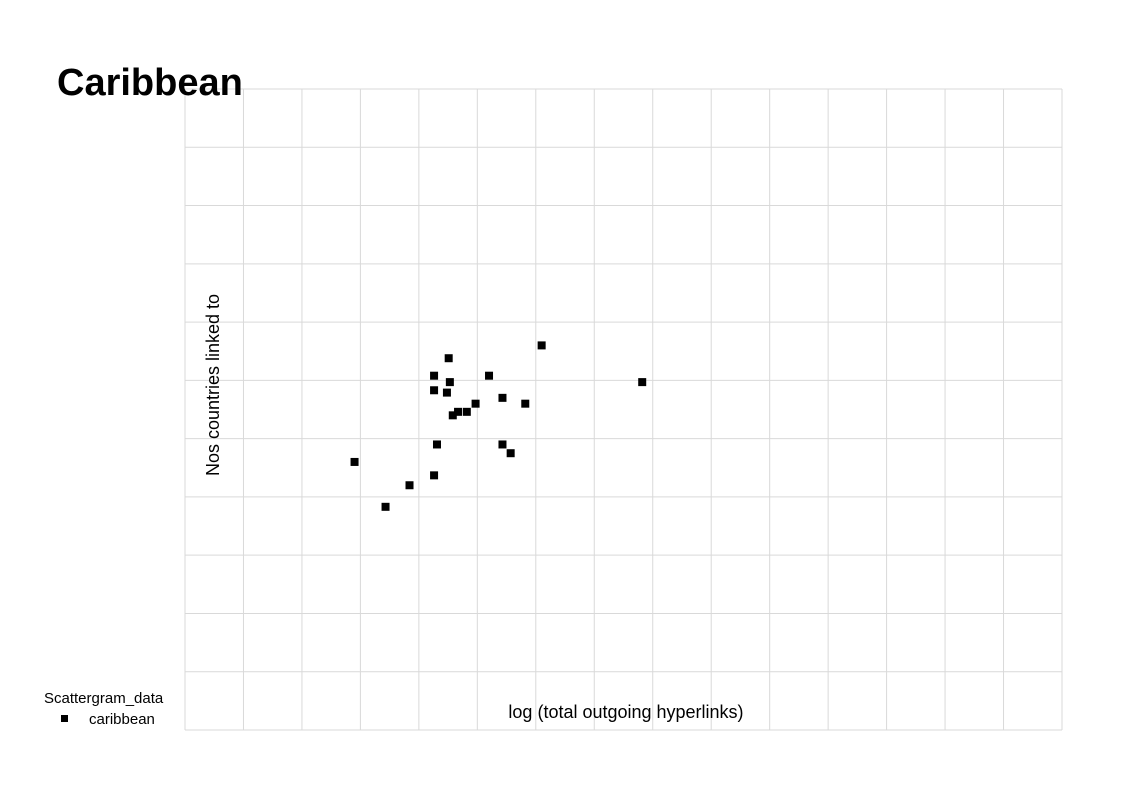 This screenshot has width=1122, height=793. What do you see at coordinates (150, 83) in the screenshot?
I see `chart-title: Caribbean` at bounding box center [150, 83].